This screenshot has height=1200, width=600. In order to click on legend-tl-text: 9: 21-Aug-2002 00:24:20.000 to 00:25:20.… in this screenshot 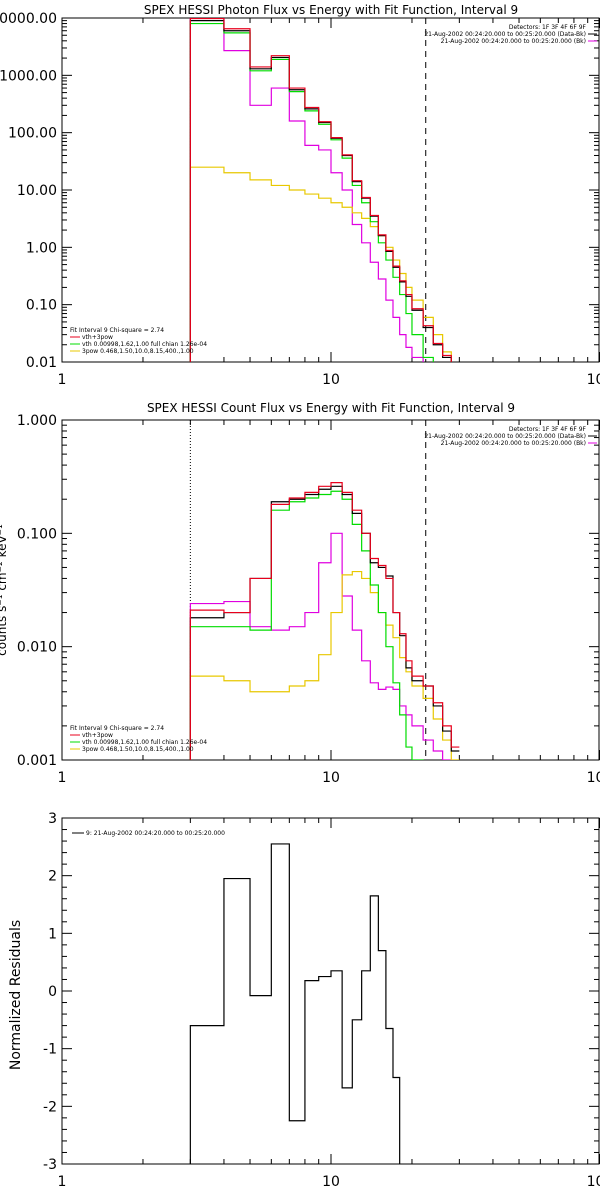, I will do `click(155, 833)`.